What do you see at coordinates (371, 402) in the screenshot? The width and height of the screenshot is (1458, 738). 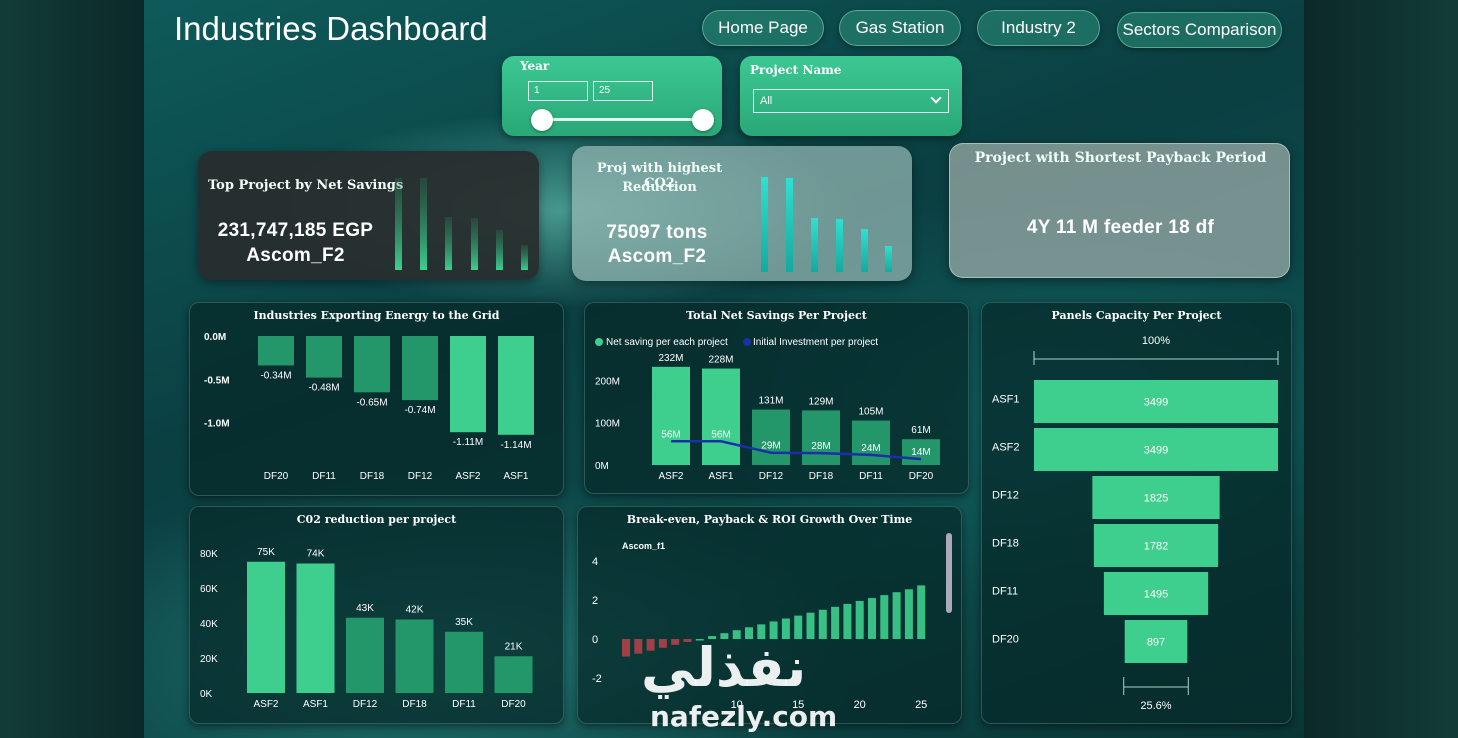 I see `data-label: -0.65M` at bounding box center [371, 402].